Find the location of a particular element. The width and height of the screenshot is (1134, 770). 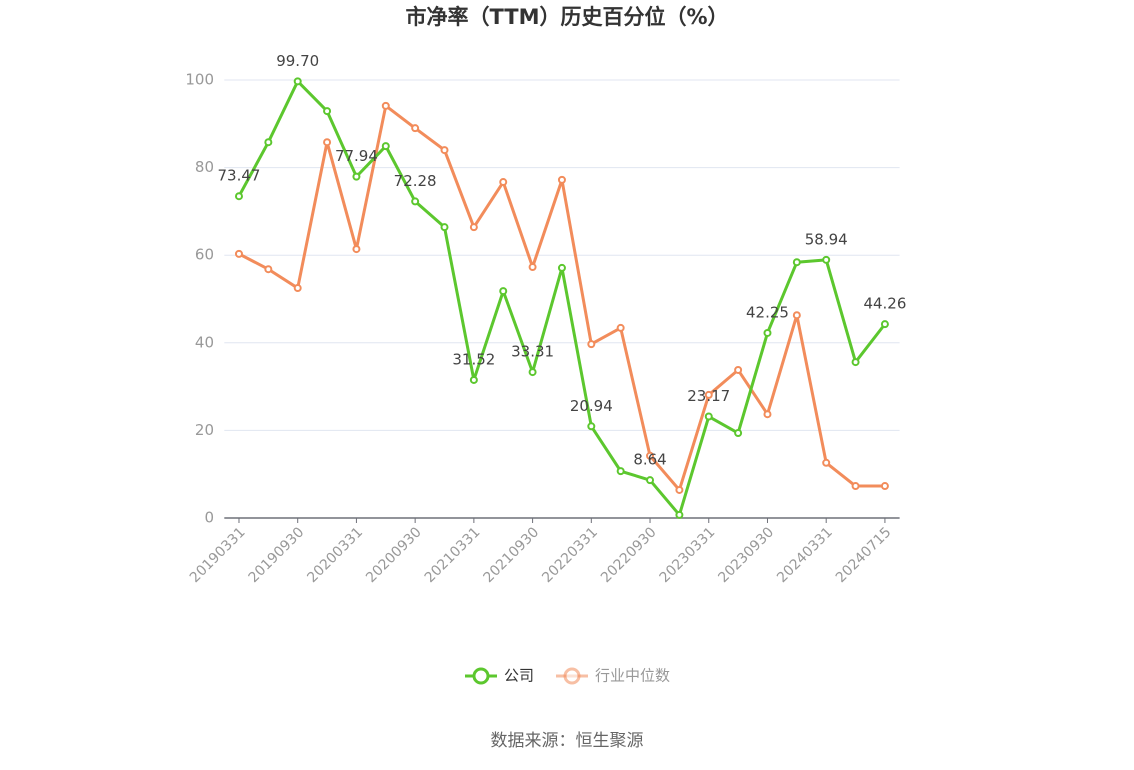

data-label: 20.94 is located at coordinates (591, 406).